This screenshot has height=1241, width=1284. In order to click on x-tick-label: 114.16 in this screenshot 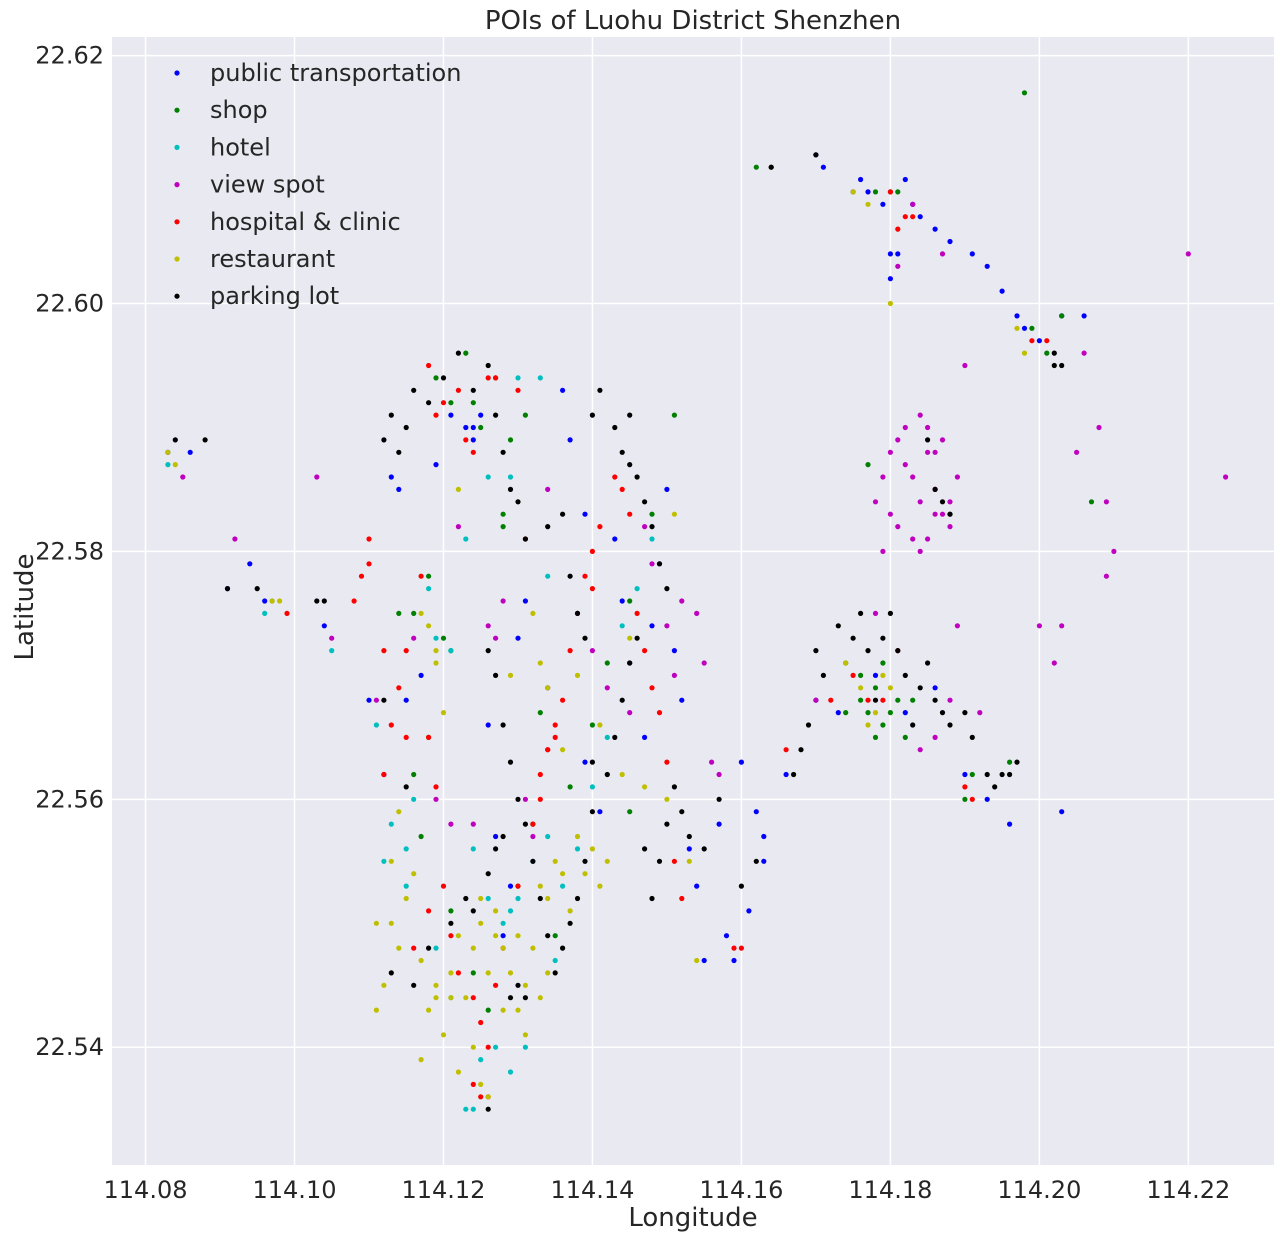, I will do `click(741, 1190)`.